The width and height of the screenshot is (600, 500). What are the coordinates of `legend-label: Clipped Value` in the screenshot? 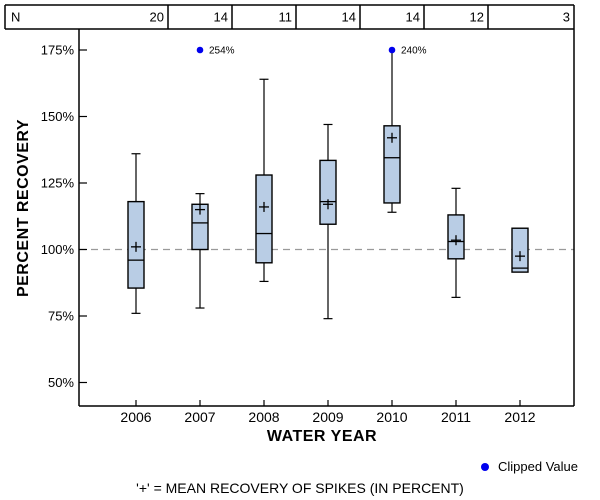 It's located at (538, 466).